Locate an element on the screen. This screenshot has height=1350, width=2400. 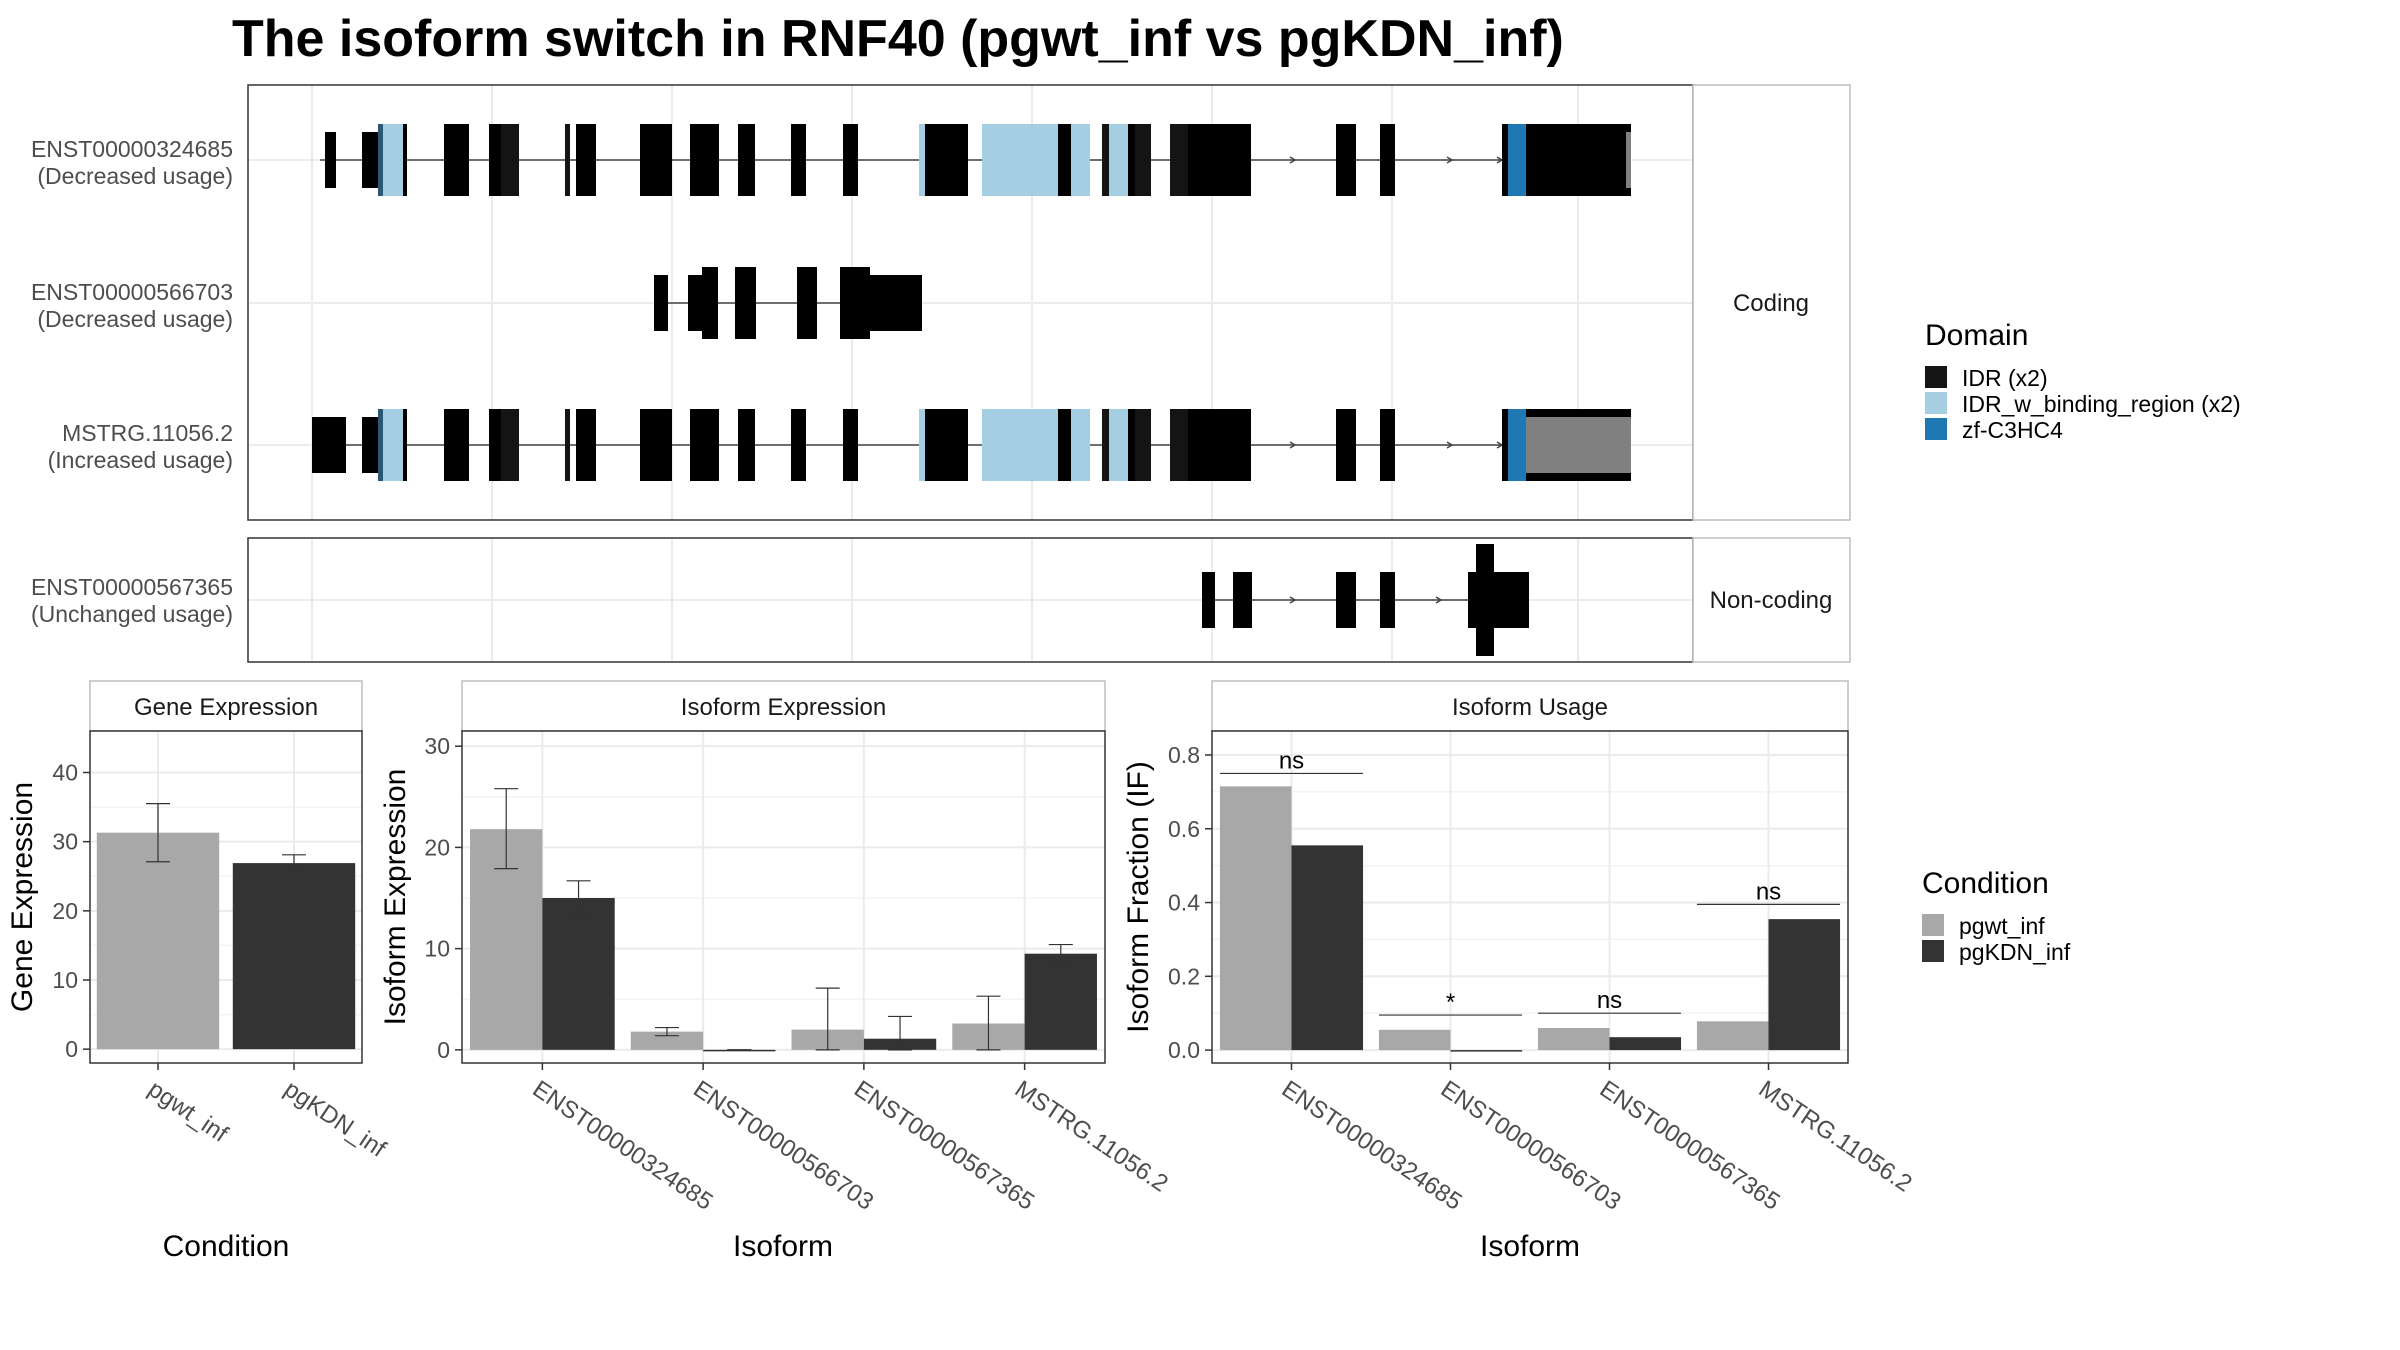
track-id-ENST00000566703: ENST00000566703 is located at coordinates (132, 292).